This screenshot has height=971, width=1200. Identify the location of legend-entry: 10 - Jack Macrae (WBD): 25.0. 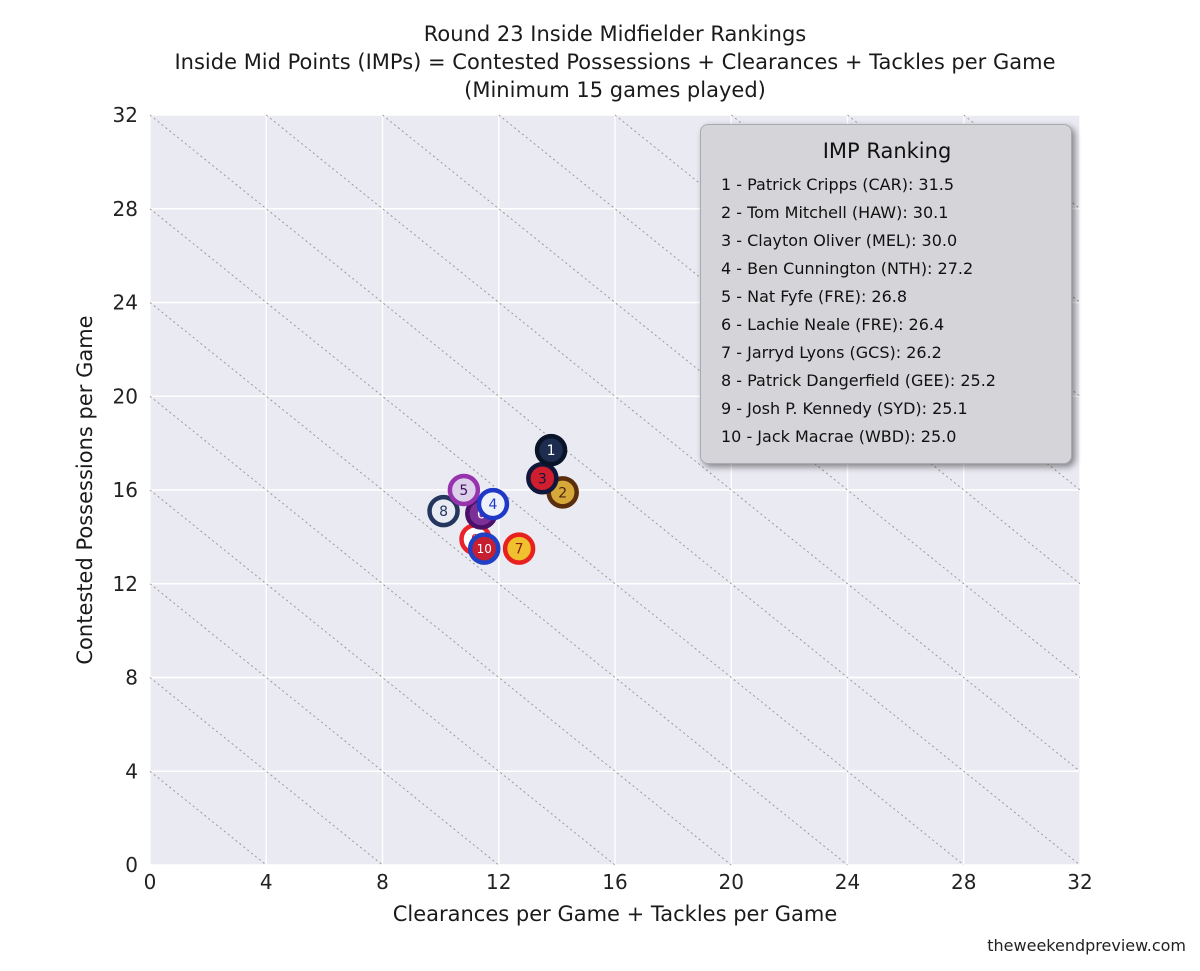
(839, 436).